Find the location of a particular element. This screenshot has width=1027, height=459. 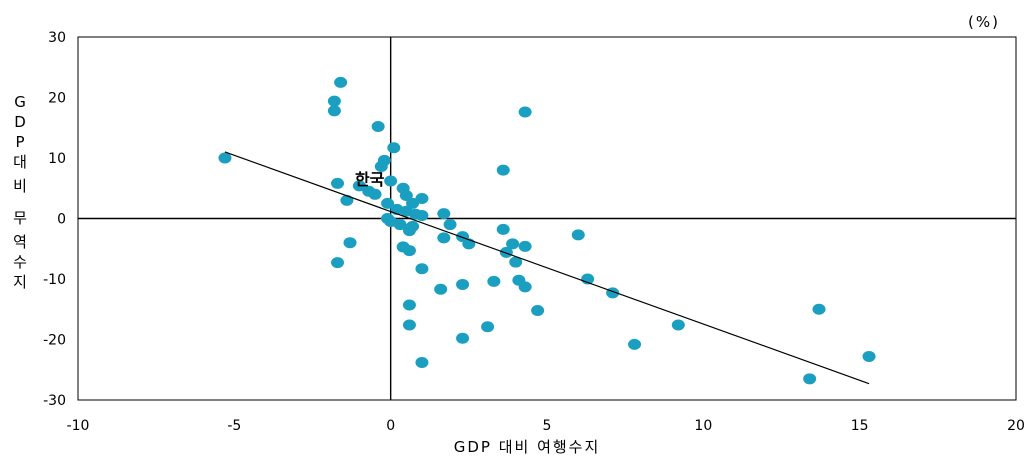

x-tick-labels: -10 -5 0 5 10 15 20 is located at coordinates (546, 426).